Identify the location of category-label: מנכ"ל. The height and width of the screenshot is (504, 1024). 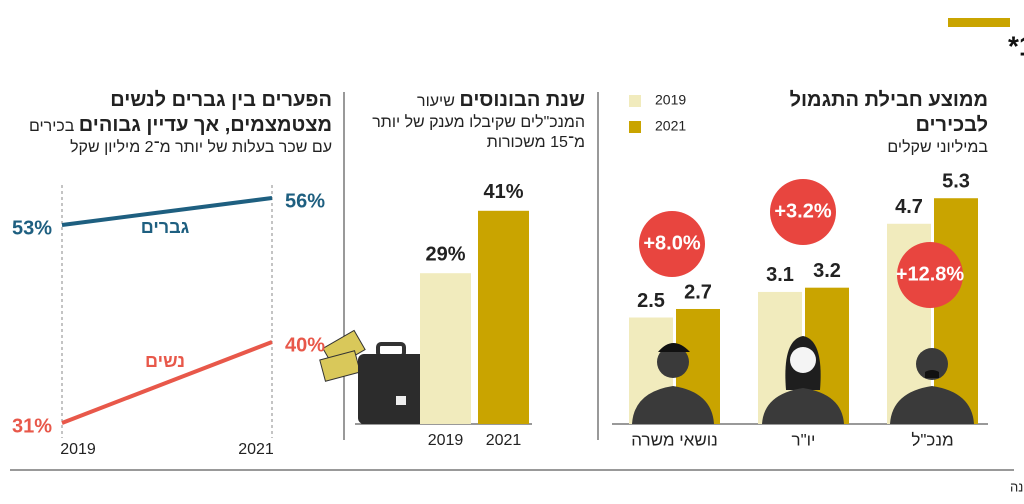
(932, 439).